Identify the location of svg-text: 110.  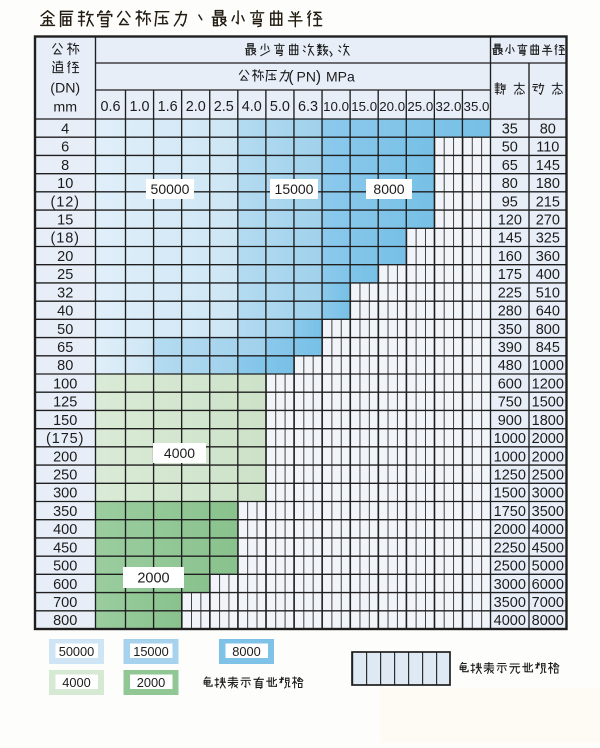
(547, 148).